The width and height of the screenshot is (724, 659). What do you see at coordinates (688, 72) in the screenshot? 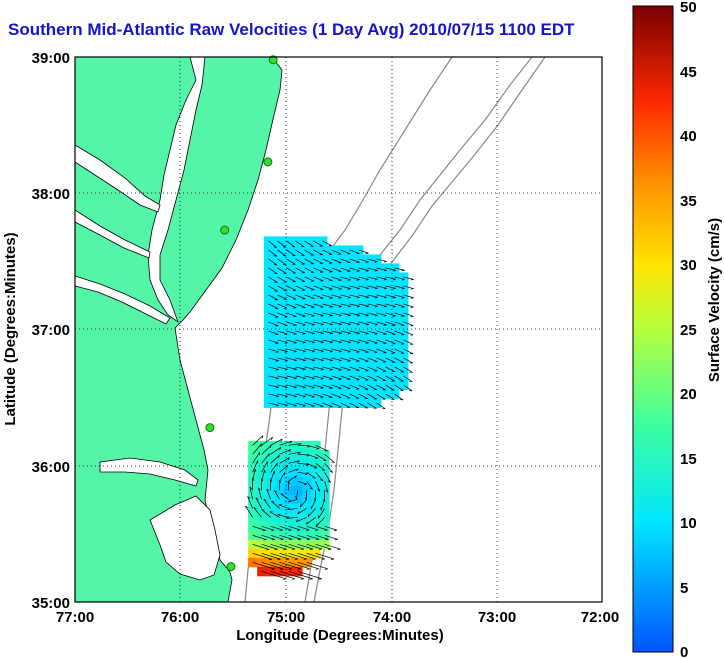
I see `colorbar-tick-label: 45` at bounding box center [688, 72].